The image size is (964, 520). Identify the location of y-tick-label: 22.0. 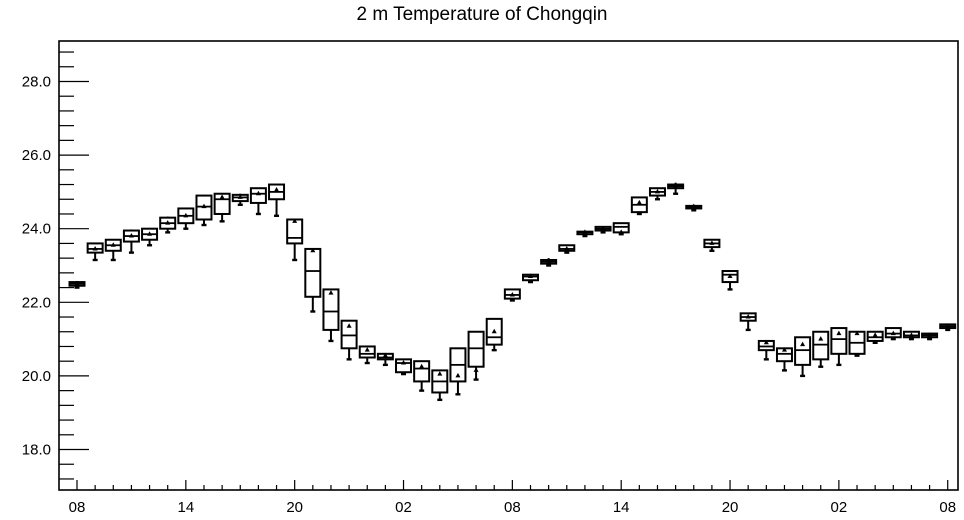
(36, 302).